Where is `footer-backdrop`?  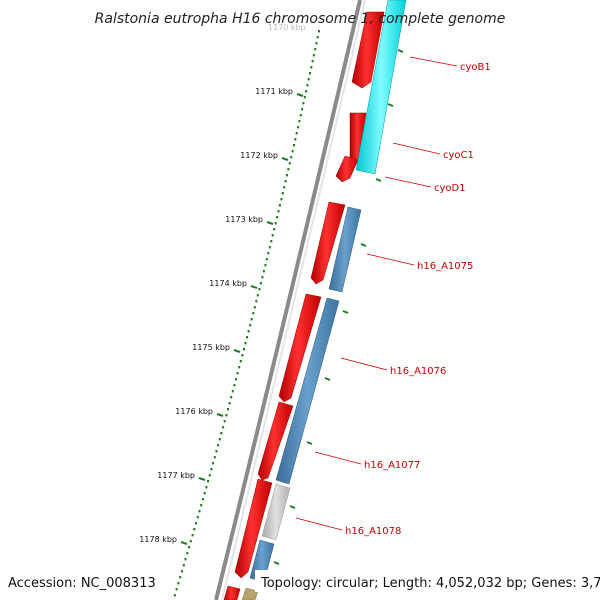 footer-backdrop is located at coordinates (425, 581).